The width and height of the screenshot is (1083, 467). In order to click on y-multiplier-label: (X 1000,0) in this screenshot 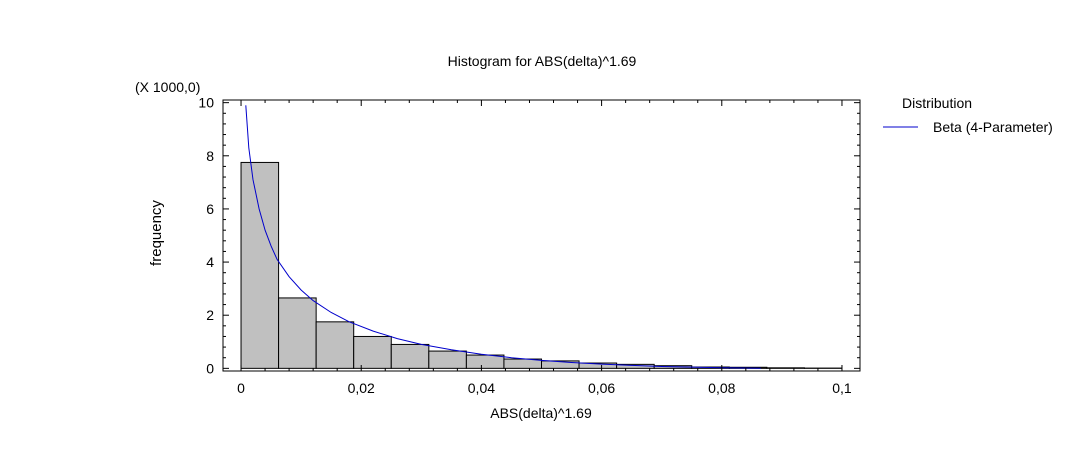, I will do `click(167, 87)`.